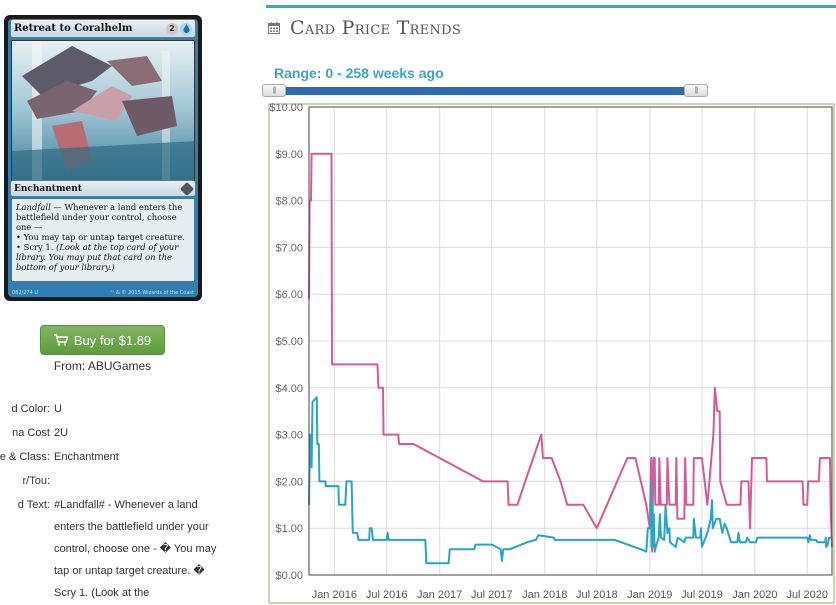 The height and width of the screenshot is (605, 836). Describe the element at coordinates (99, 207) in the screenshot. I see `rules-line: Landfall — Whenever a land enters the` at that location.